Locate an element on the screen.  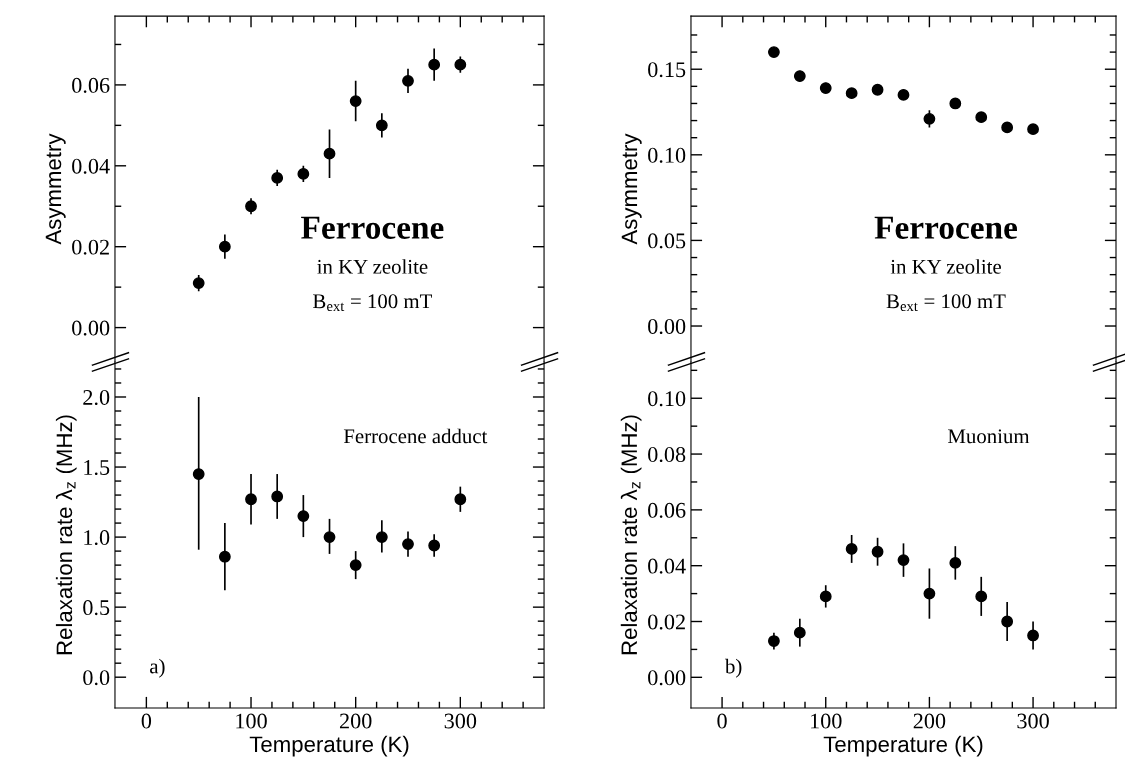
y-tick-label: 1.5 is located at coordinates (97, 468).